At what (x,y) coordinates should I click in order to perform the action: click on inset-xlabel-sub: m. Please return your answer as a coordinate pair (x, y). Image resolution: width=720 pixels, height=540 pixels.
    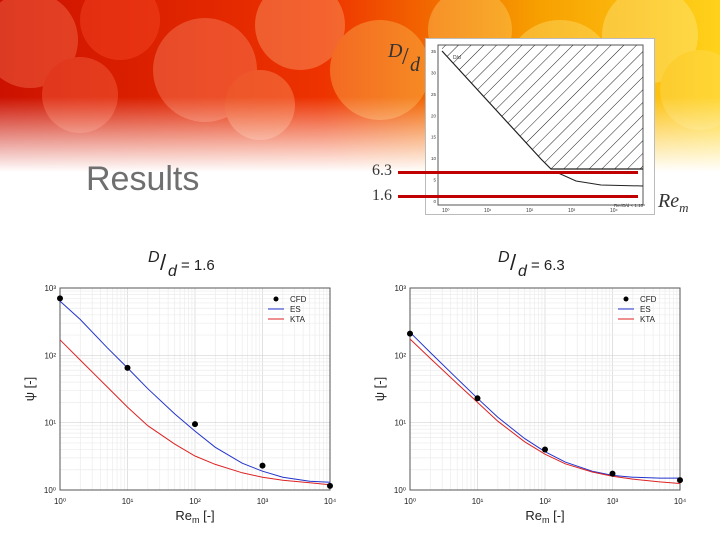
    Looking at the image, I should click on (684, 207).